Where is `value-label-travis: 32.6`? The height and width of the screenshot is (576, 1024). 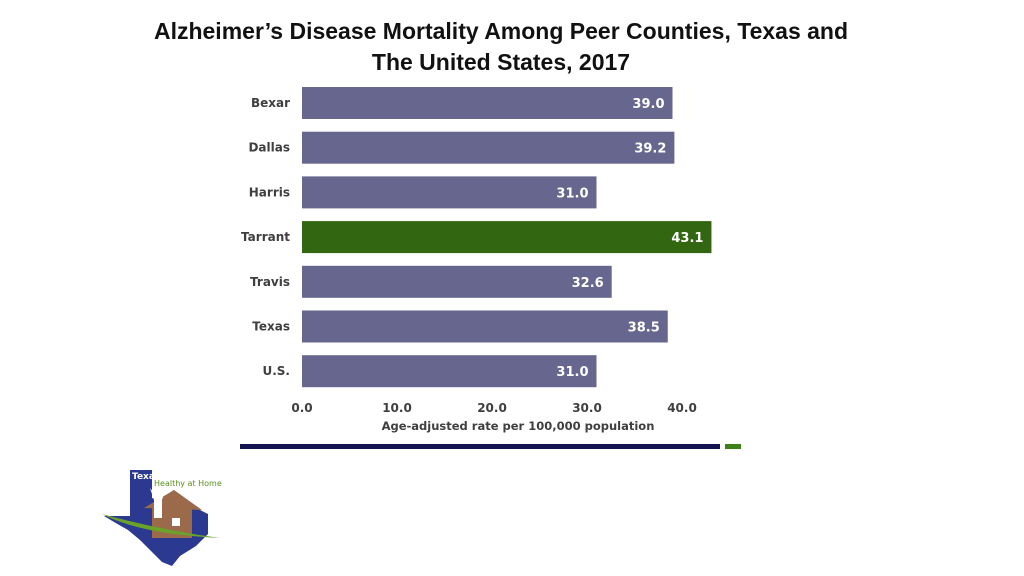 value-label-travis: 32.6 is located at coordinates (588, 283).